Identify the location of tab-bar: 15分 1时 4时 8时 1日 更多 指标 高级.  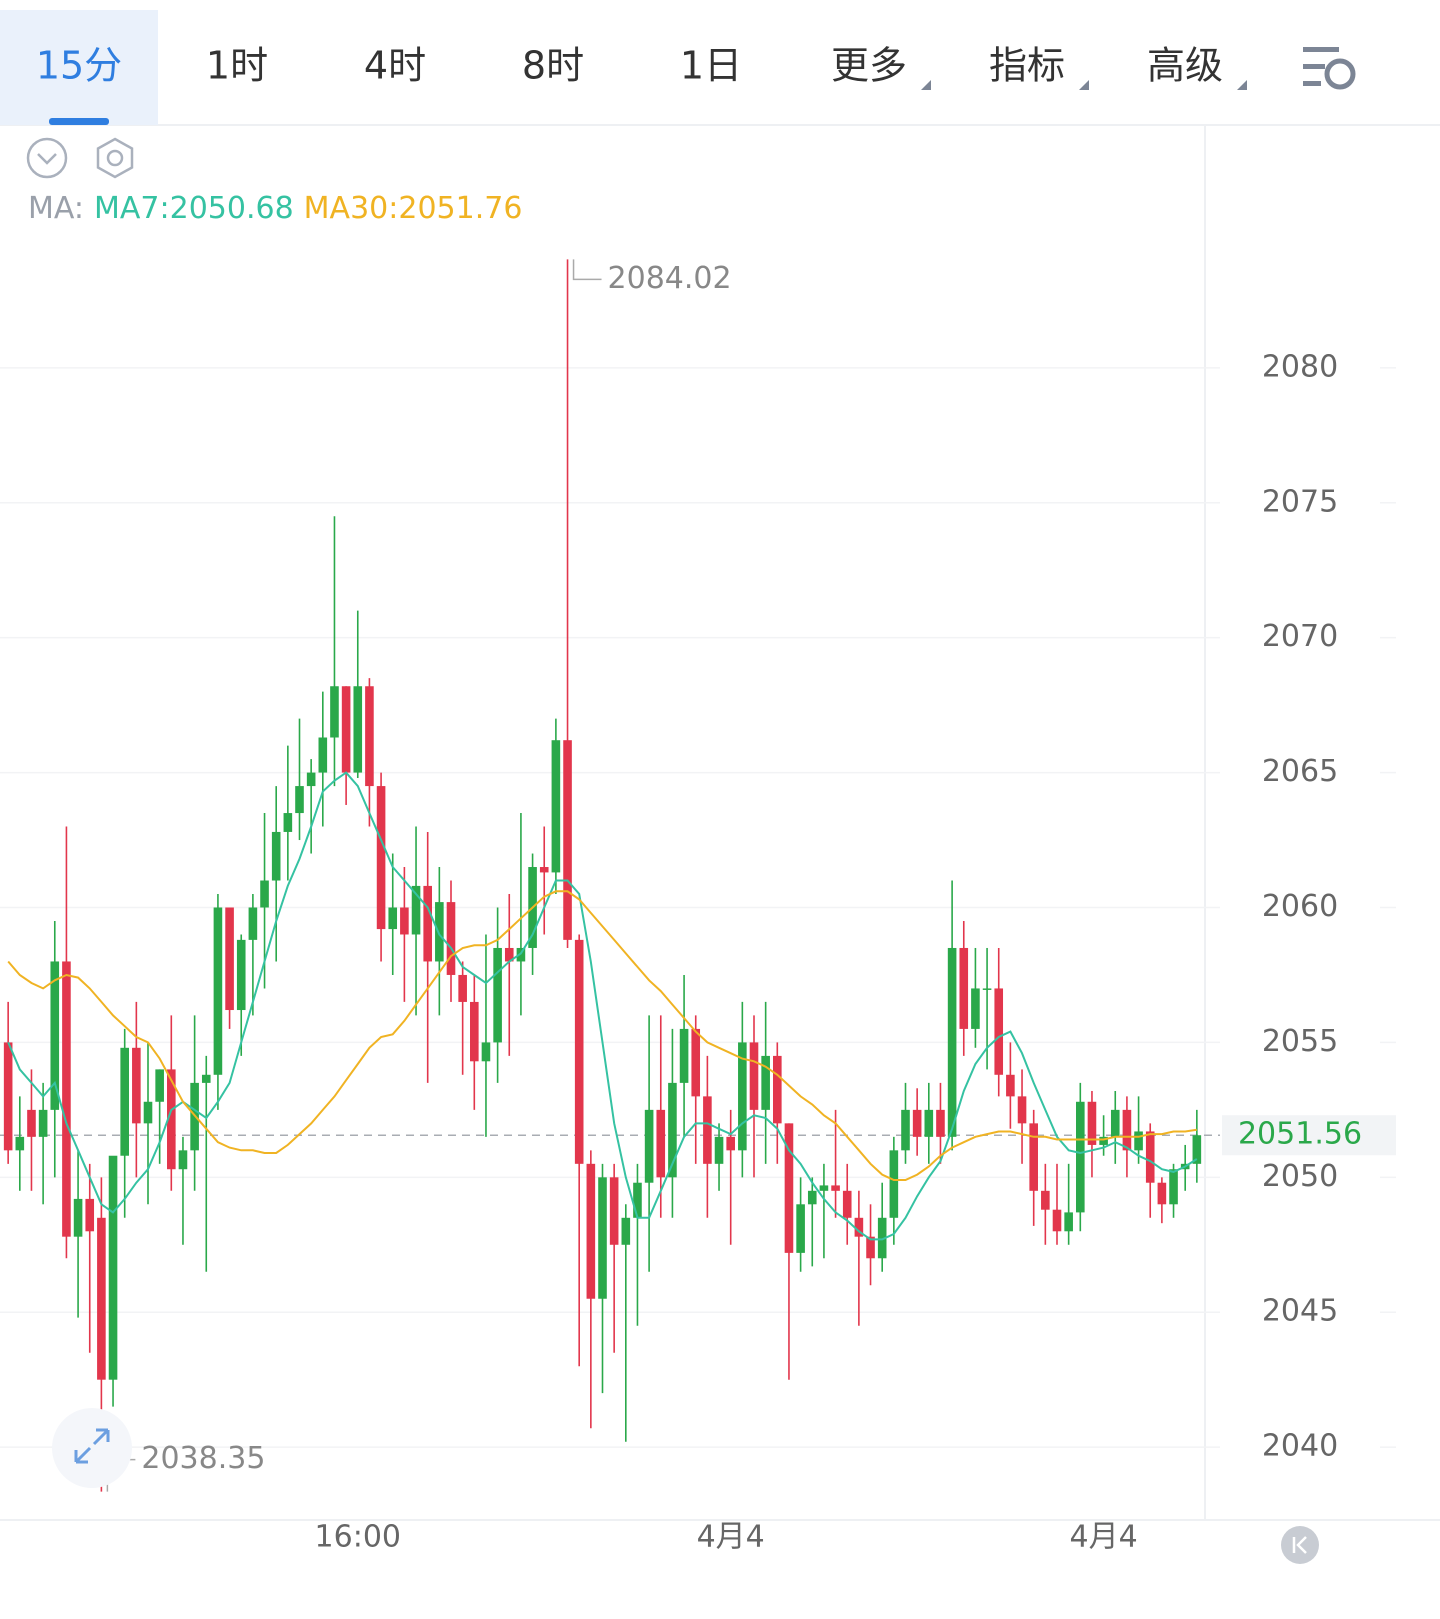
(623, 67).